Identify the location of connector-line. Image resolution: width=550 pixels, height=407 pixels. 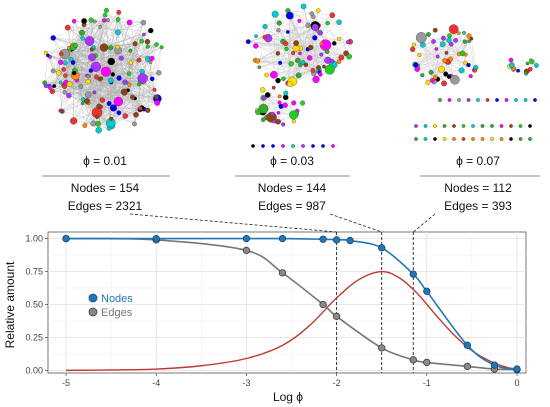
(424, 223).